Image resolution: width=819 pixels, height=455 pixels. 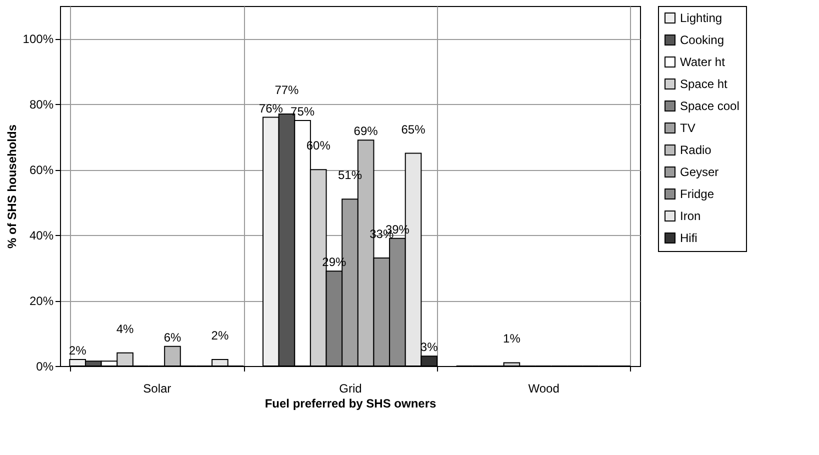 I want to click on y-tick-label: 60%, so click(x=41, y=170).